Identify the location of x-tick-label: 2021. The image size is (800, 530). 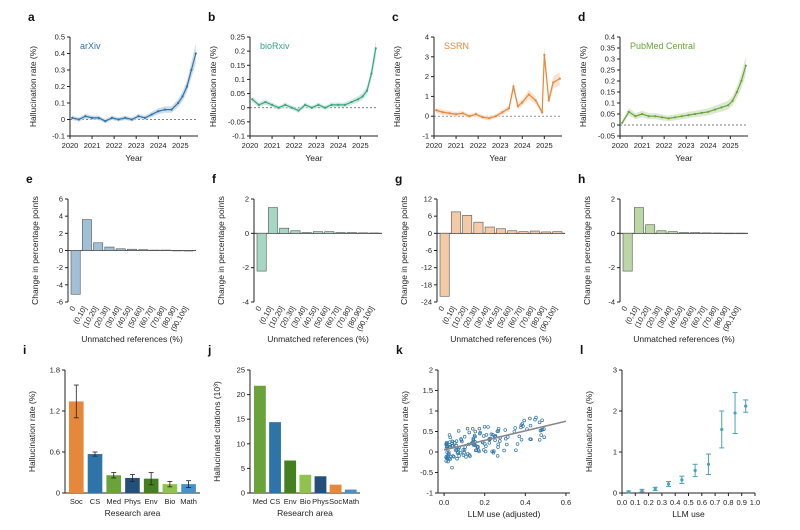
(642, 145).